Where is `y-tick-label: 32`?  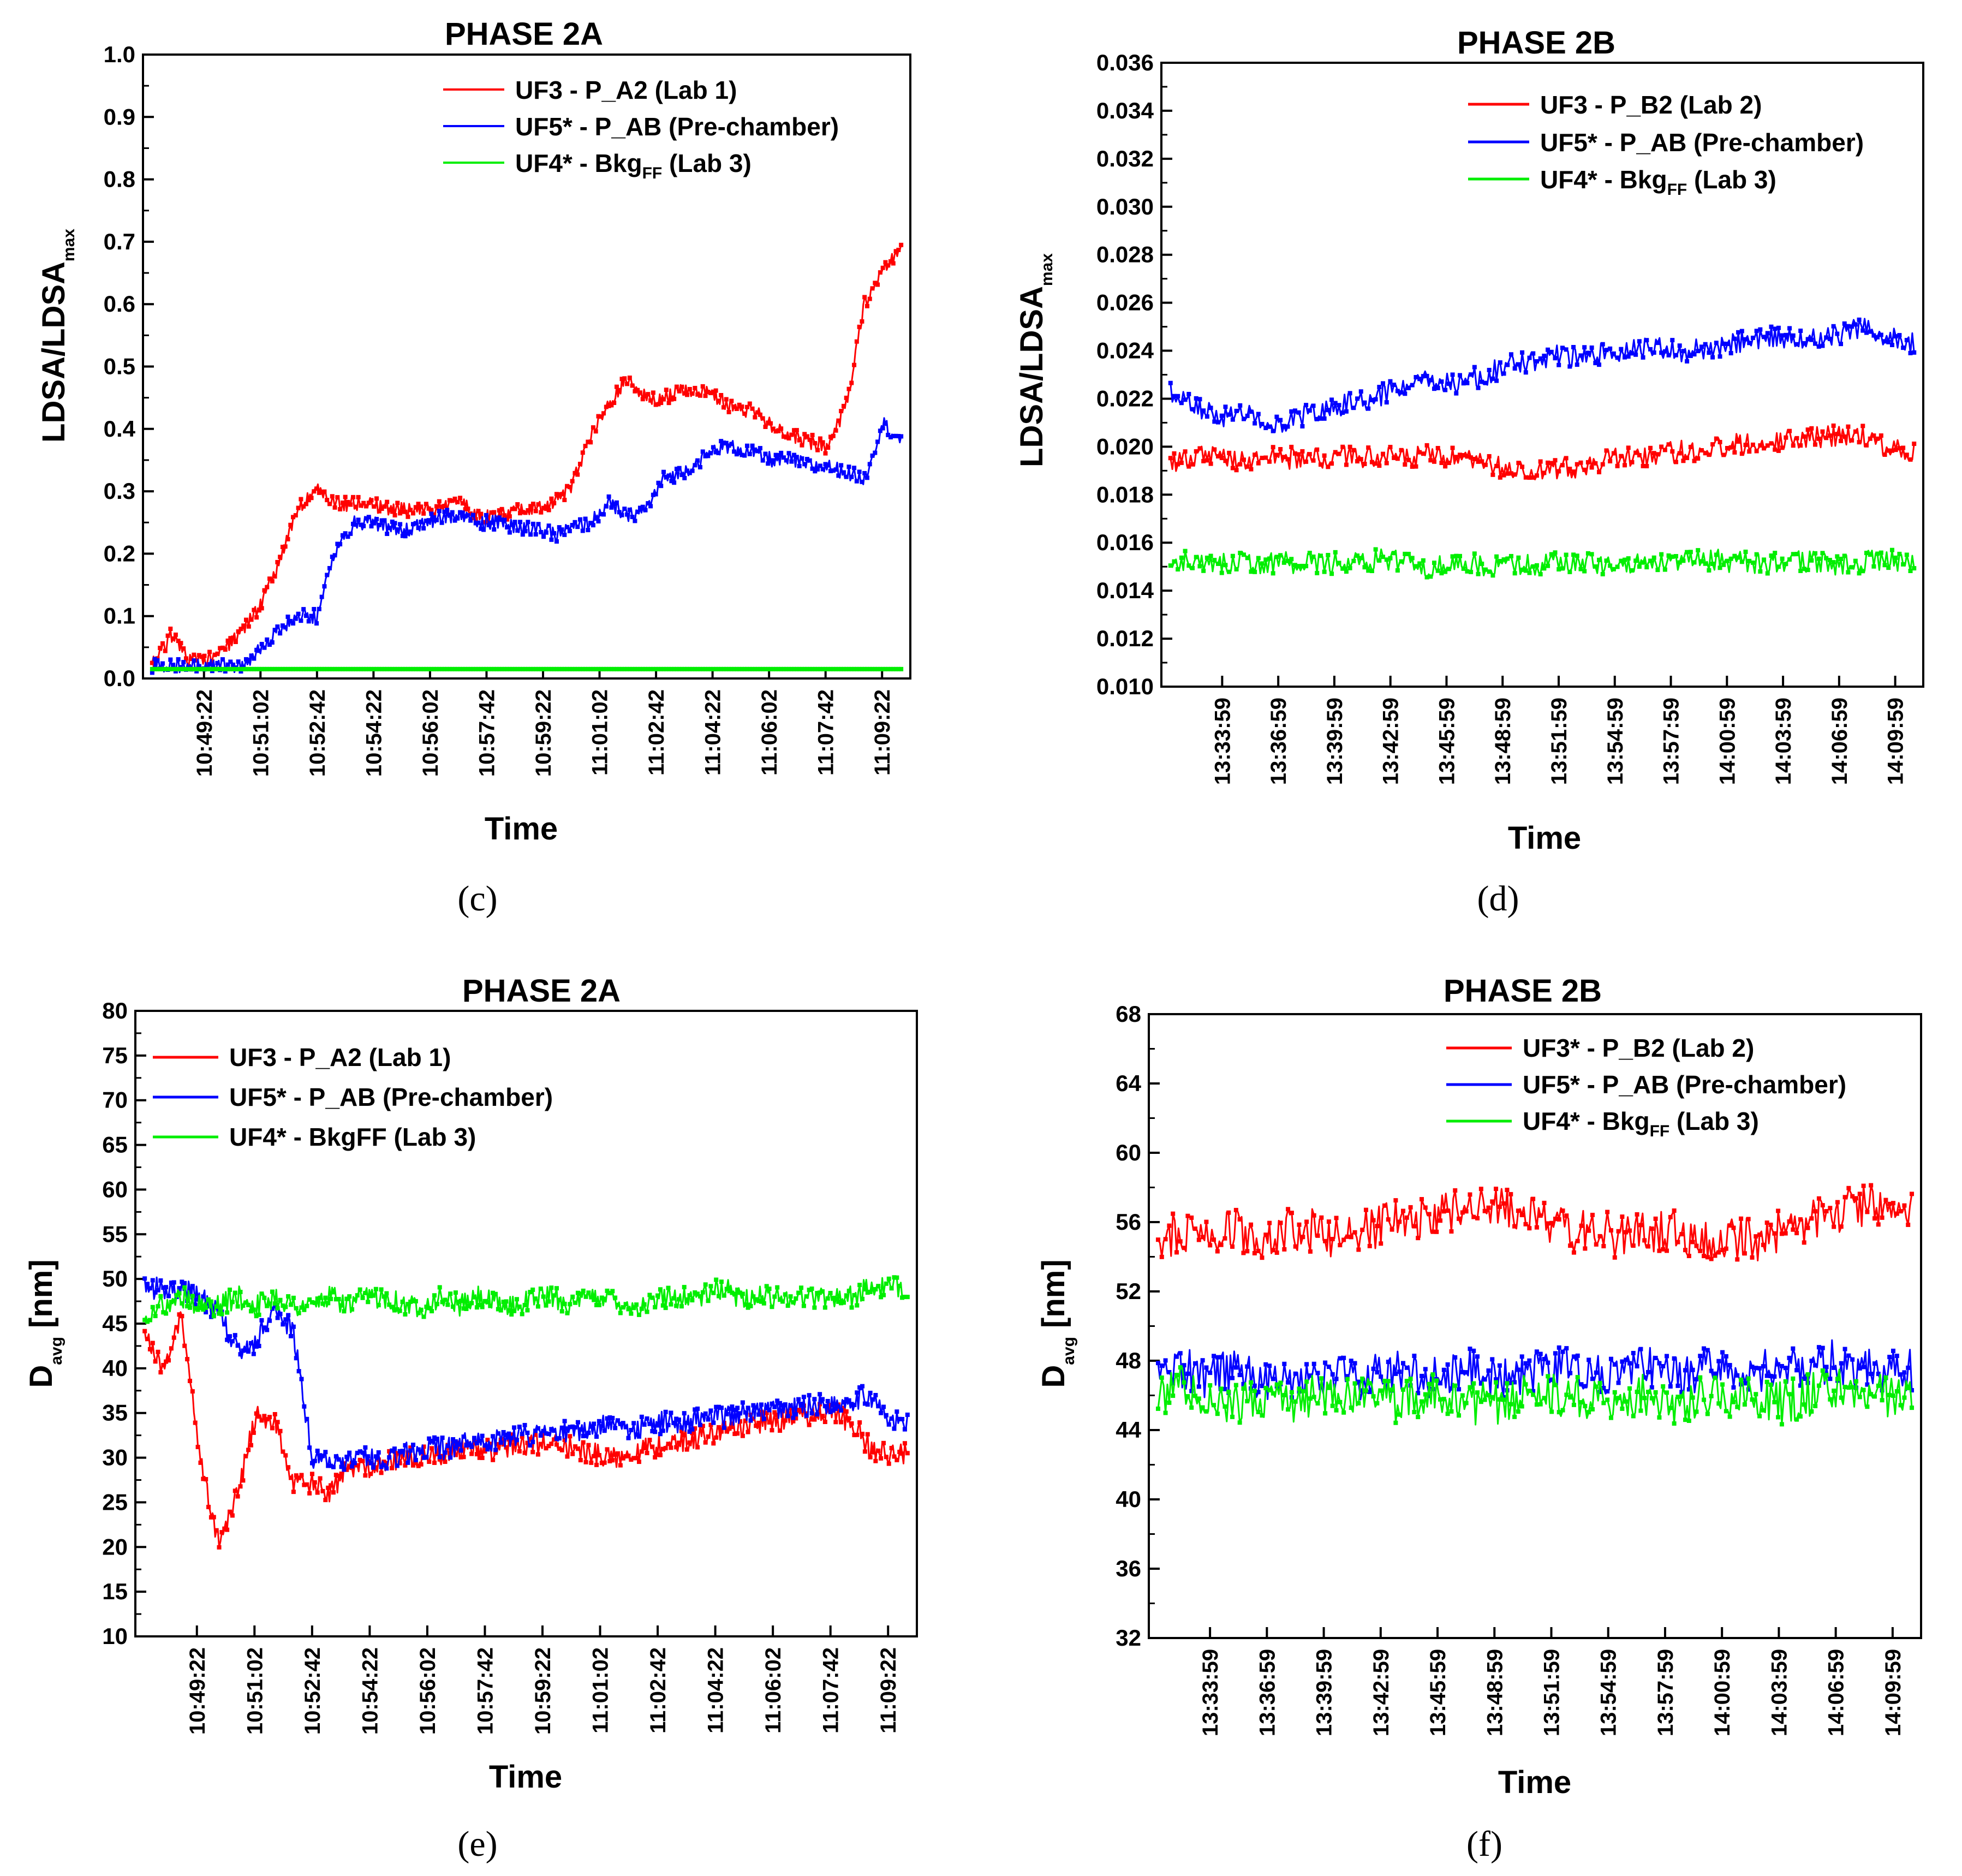
y-tick-label: 32 is located at coordinates (1128, 1638).